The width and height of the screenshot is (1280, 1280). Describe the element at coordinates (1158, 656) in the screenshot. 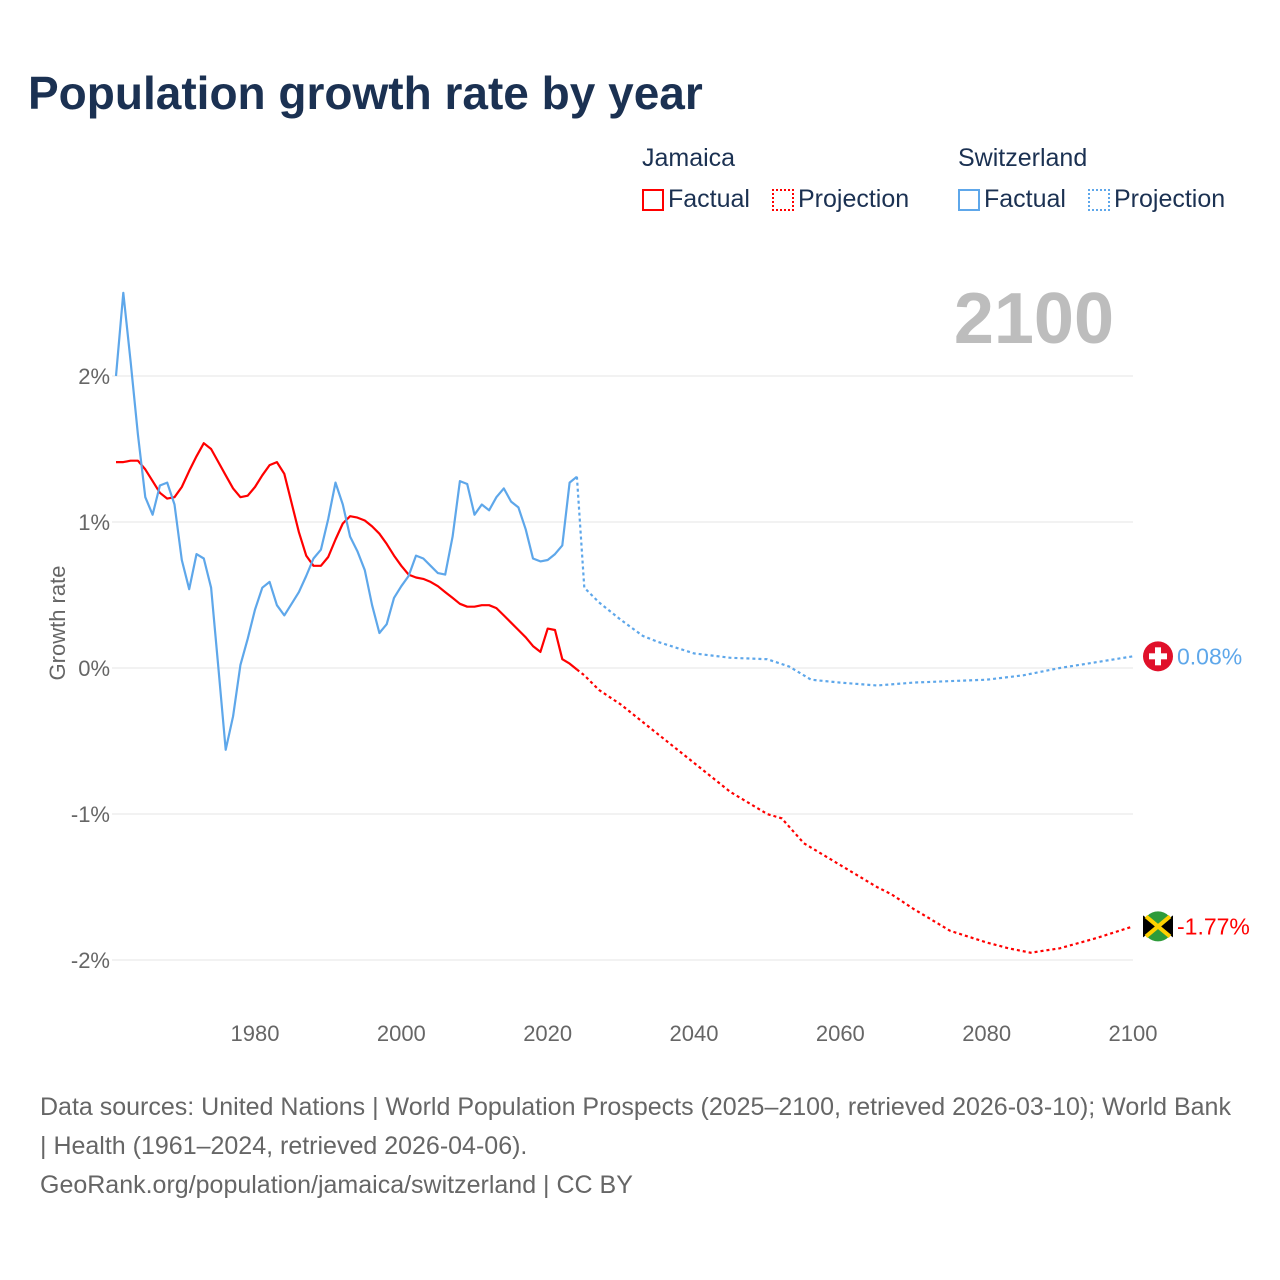

I see `flag-cross` at that location.